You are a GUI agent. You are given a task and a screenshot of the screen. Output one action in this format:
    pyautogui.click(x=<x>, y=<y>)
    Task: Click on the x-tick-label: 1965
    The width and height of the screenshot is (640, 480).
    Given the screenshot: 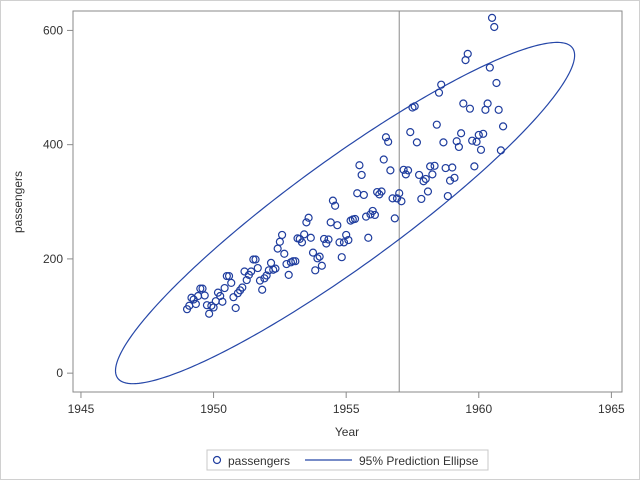 What is the action you would take?
    pyautogui.click(x=611, y=409)
    